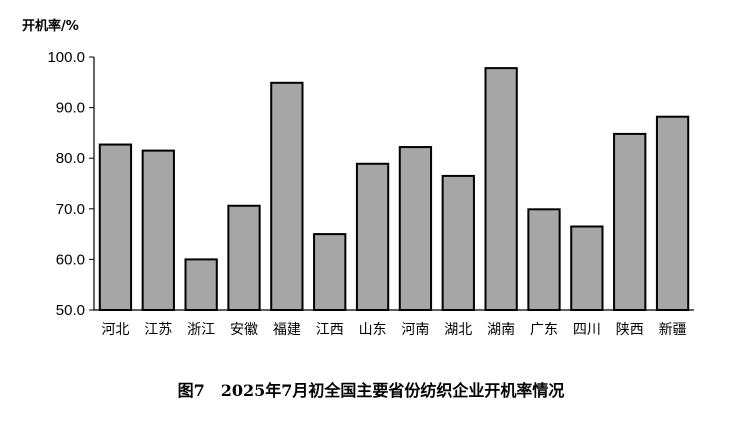  Describe the element at coordinates (371, 390) in the screenshot. I see `figure-caption: 图7 2025年7月初全国主要省份纺织企业开机率情况` at that location.